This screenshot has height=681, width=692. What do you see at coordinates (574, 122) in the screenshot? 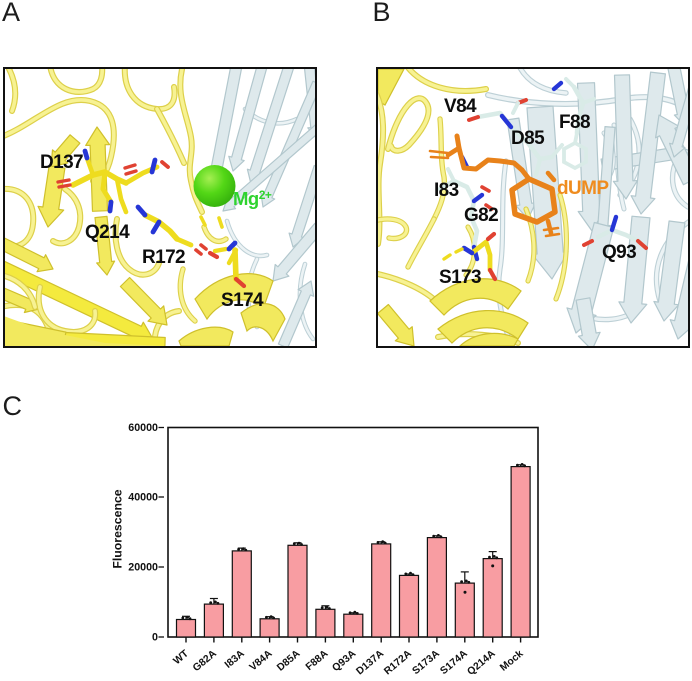
I see `svg-text: F88` at bounding box center [574, 122].